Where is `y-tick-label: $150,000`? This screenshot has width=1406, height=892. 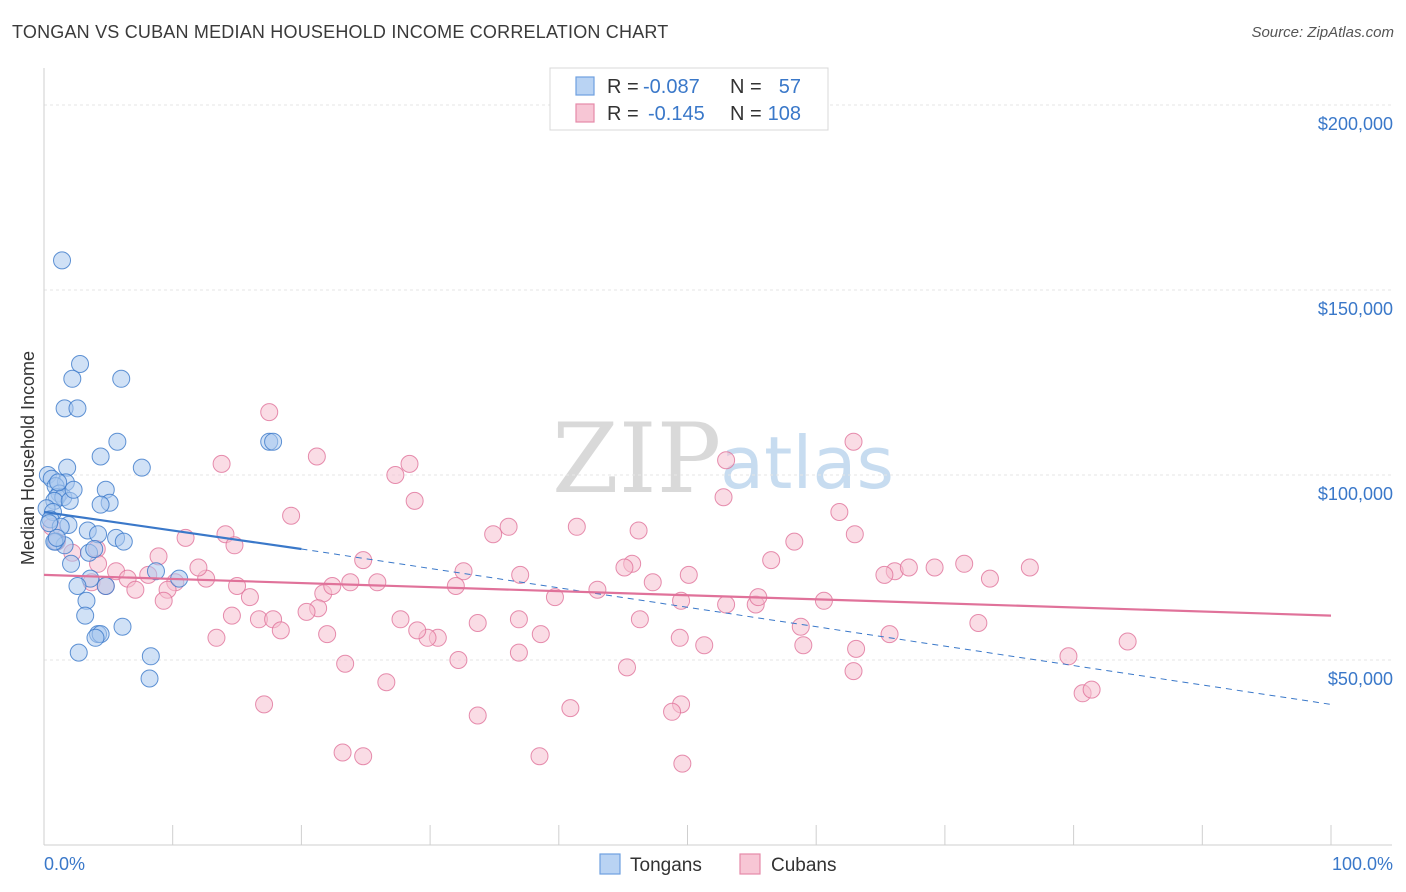
y-tick-label: $150,000 is located at coordinates (1355, 309).